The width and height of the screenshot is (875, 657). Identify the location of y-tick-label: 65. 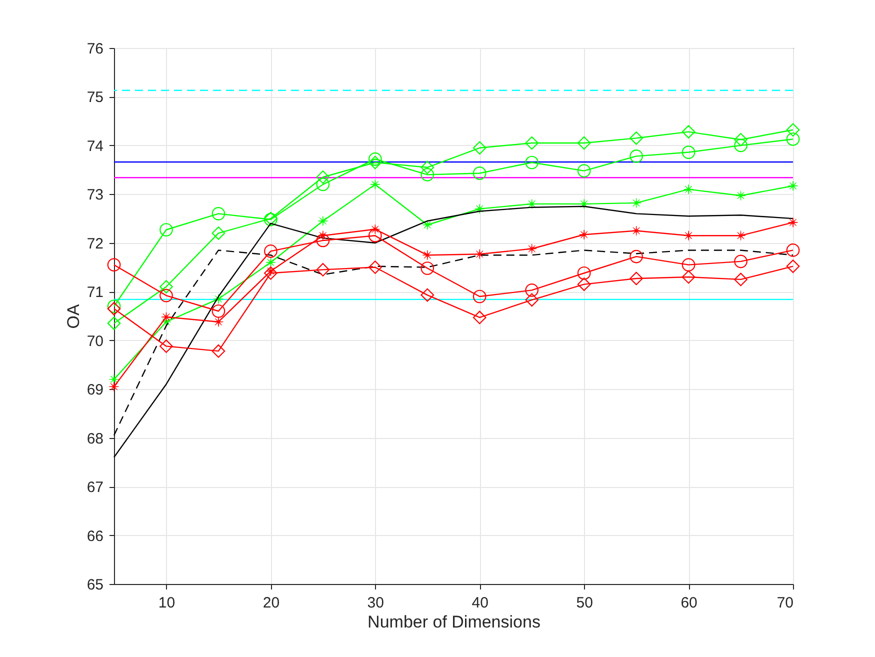
(95, 585).